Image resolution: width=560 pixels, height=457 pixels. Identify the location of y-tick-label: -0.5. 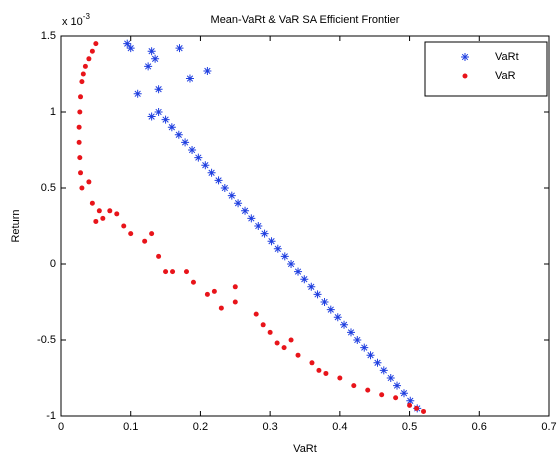
(46, 340).